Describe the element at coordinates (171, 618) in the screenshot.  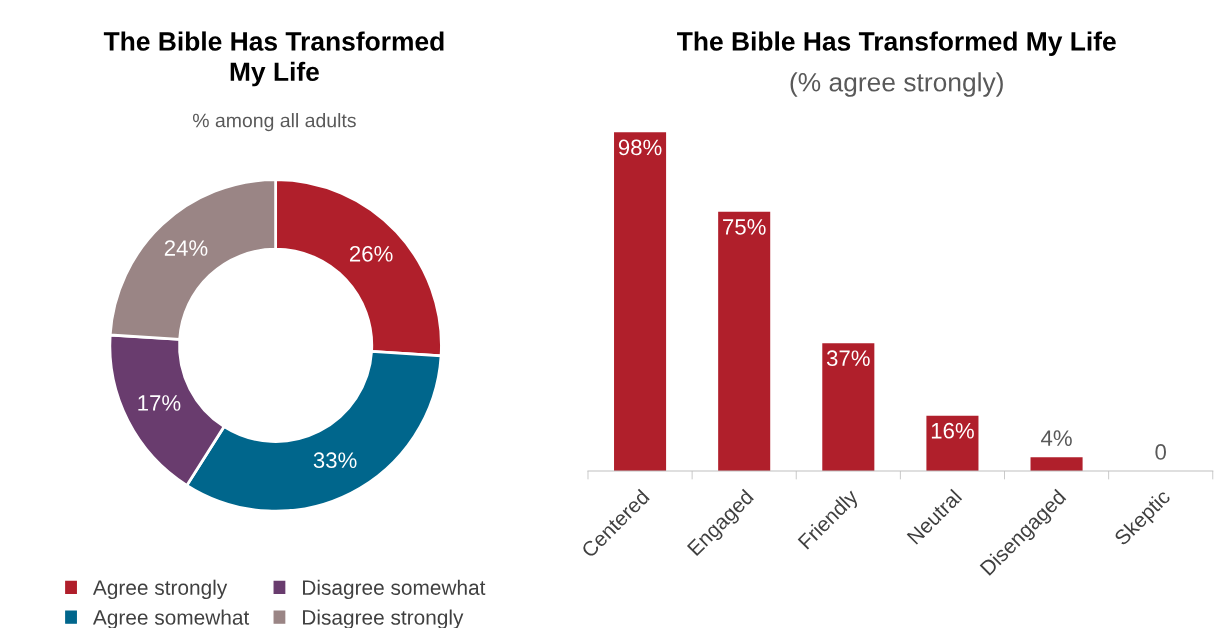
I see `legend-label: Agree somewhat` at that location.